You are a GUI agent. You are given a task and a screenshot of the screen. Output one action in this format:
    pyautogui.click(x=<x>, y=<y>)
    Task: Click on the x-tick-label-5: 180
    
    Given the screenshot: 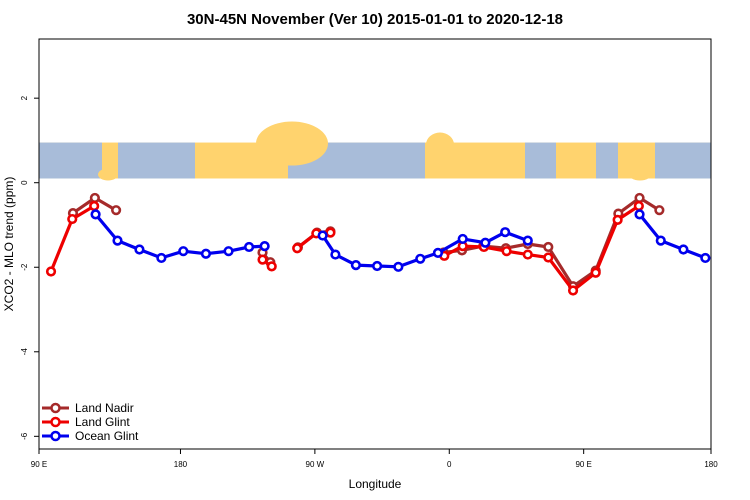 What is the action you would take?
    pyautogui.click(x=711, y=464)
    